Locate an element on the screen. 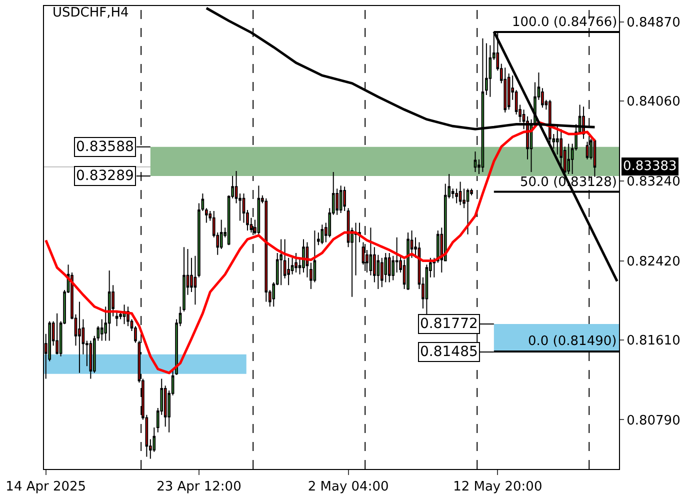  annotation: 0.83588 is located at coordinates (105, 147).